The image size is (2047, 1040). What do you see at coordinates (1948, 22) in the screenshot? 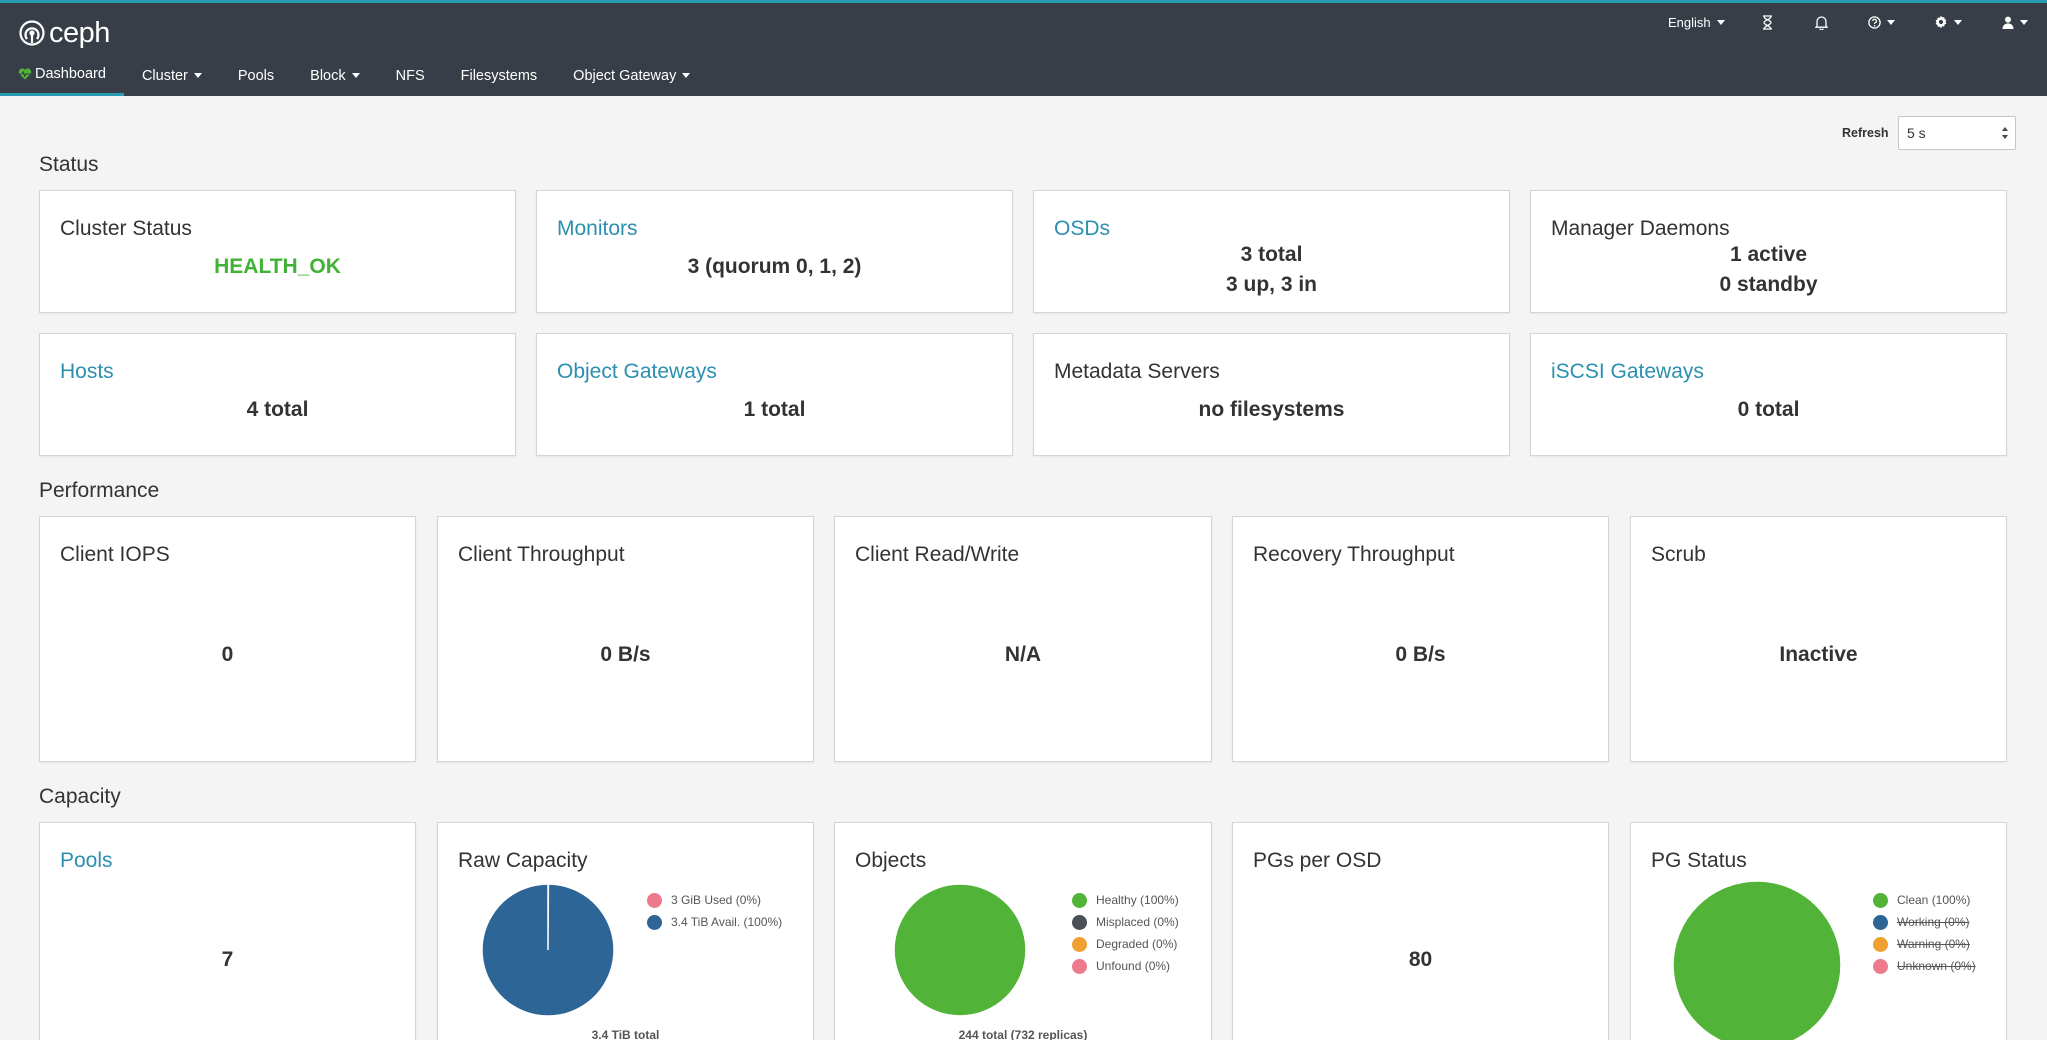
I see `settings-dropdown` at bounding box center [1948, 22].